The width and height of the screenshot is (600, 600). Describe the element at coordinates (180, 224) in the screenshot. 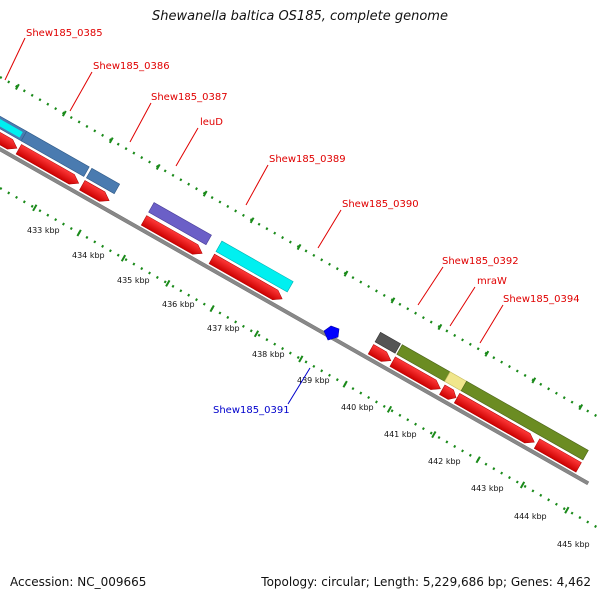

I see `feature-shew185-0389-bar` at that location.